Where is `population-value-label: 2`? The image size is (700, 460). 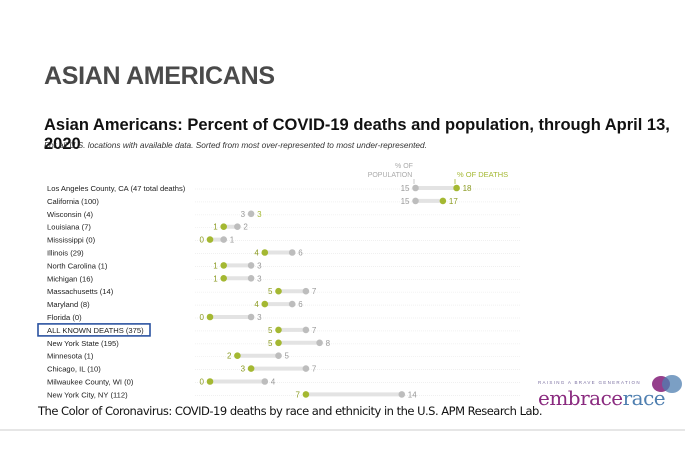 population-value-label: 2 is located at coordinates (245, 227).